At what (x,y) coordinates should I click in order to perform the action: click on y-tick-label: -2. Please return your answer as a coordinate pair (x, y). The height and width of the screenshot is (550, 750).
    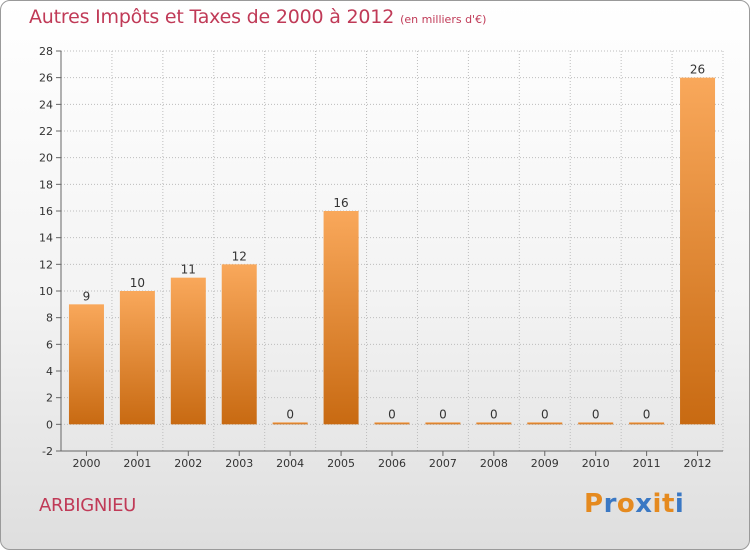
    Looking at the image, I should click on (47, 451).